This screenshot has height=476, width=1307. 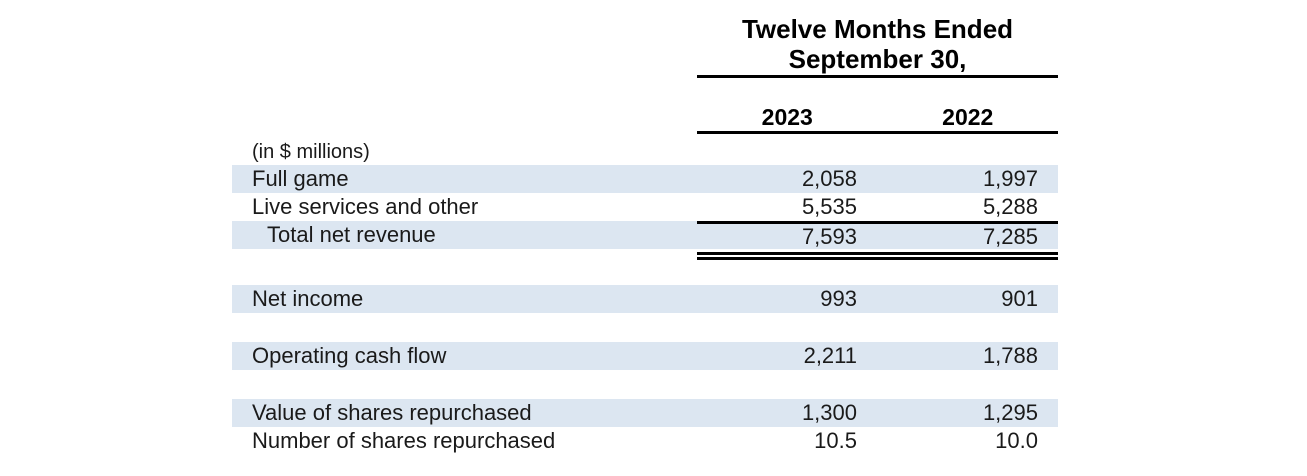 What do you see at coordinates (1016, 440) in the screenshot?
I see `value-2022: 10.0` at bounding box center [1016, 440].